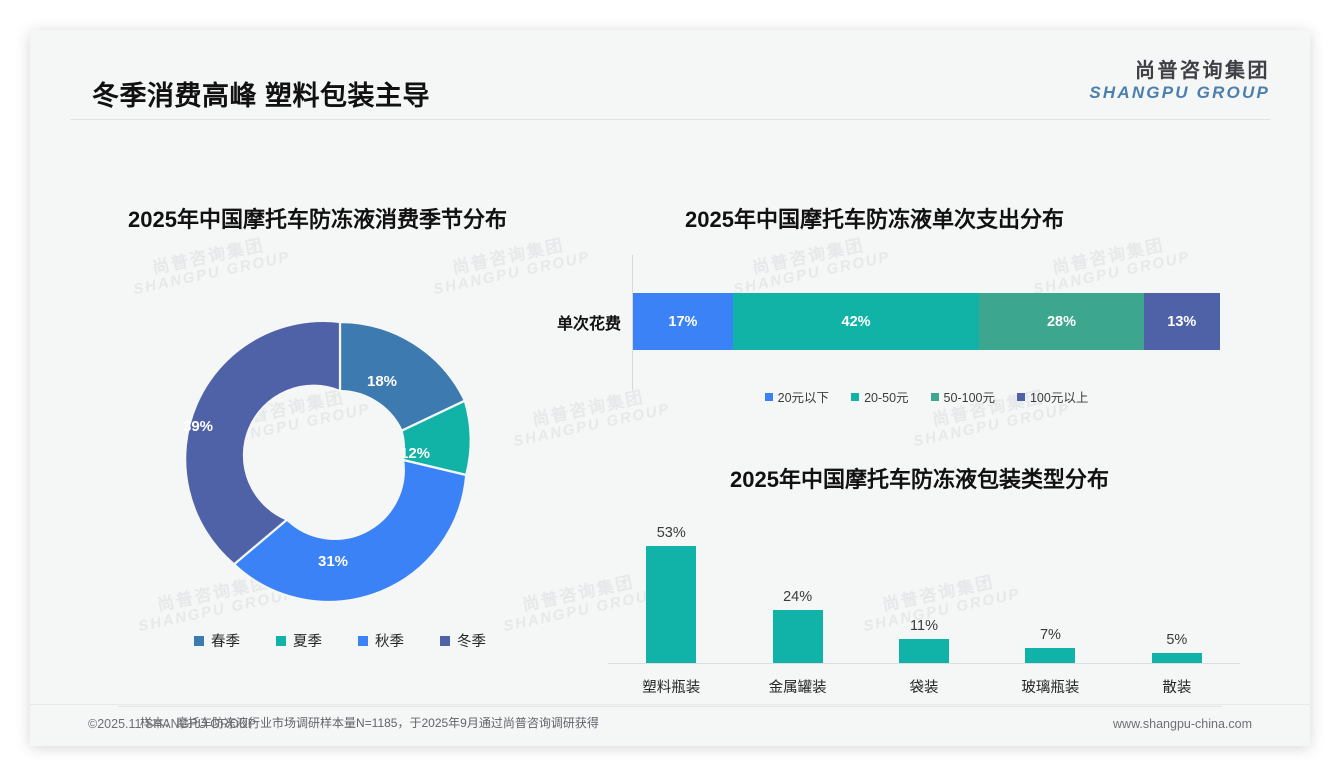 The image size is (1340, 780). Describe the element at coordinates (1176, 658) in the screenshot. I see `bar-rect-bulk` at that location.